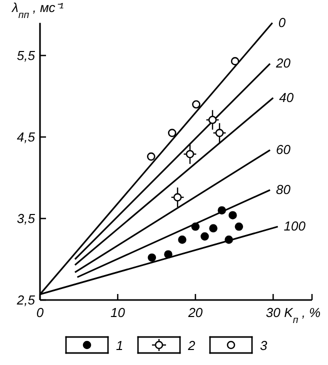 This screenshot has height=365, width=328. Describe the element at coordinates (284, 189) in the screenshot. I see `series-label: 80` at that location.